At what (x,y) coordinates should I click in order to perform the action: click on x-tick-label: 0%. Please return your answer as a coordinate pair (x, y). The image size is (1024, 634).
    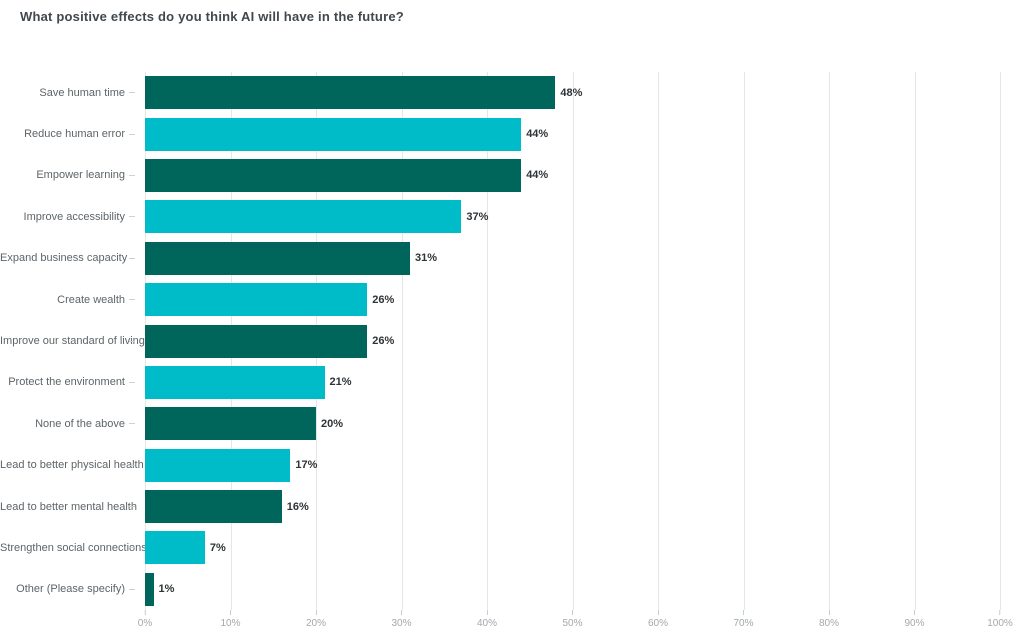
    Looking at the image, I should click on (145, 623).